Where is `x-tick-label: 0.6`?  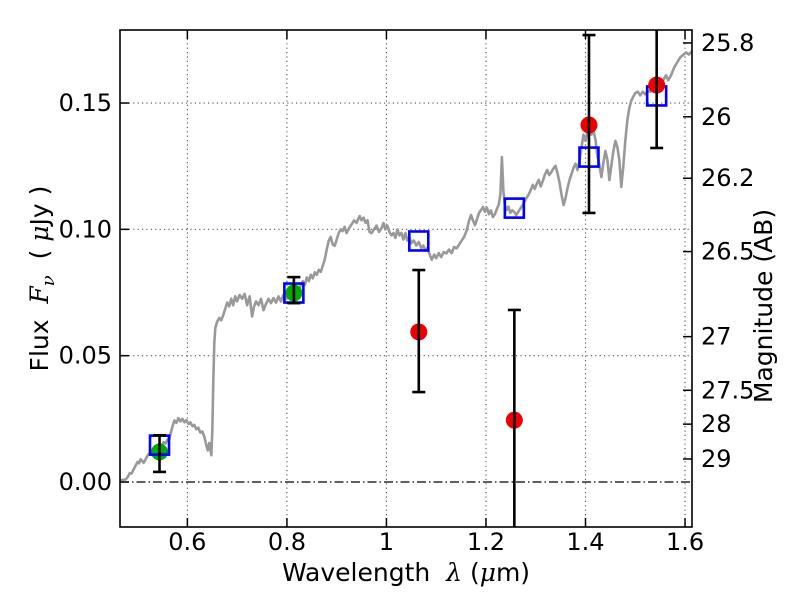
x-tick-label: 0.6 is located at coordinates (187, 542).